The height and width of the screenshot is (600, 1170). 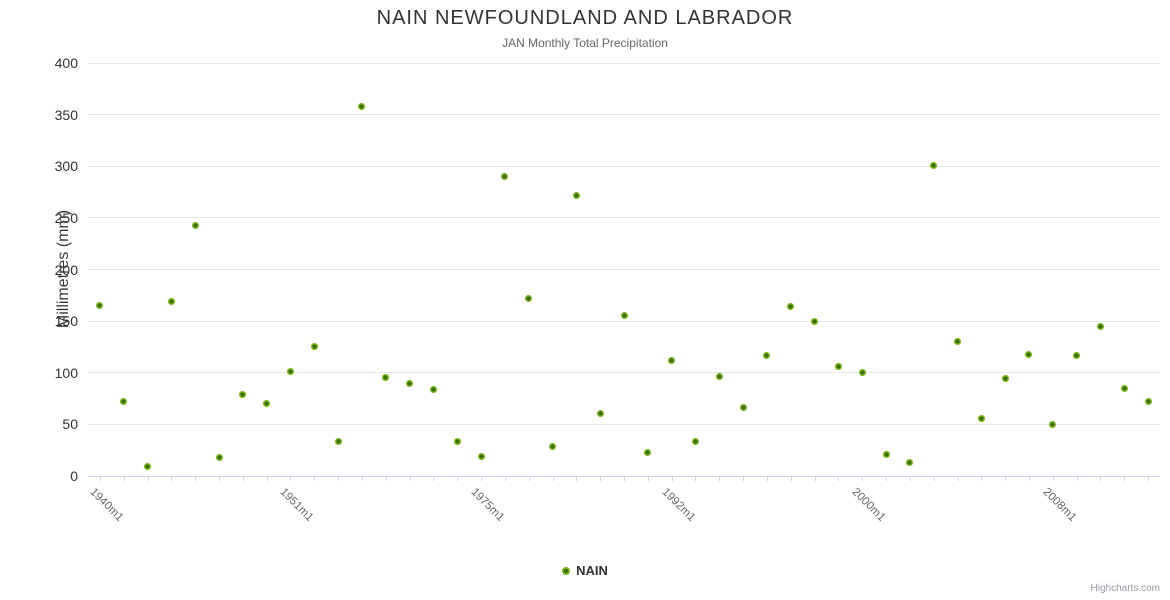 I want to click on legend-item-nain: NAIN, so click(x=585, y=570).